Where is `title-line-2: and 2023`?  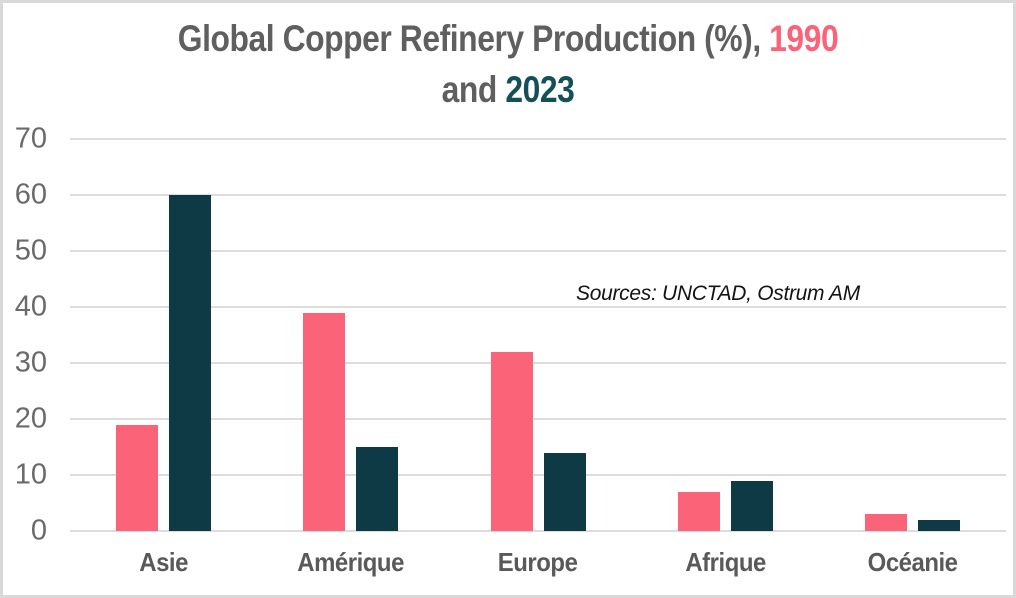
title-line-2: and 2023 is located at coordinates (508, 89).